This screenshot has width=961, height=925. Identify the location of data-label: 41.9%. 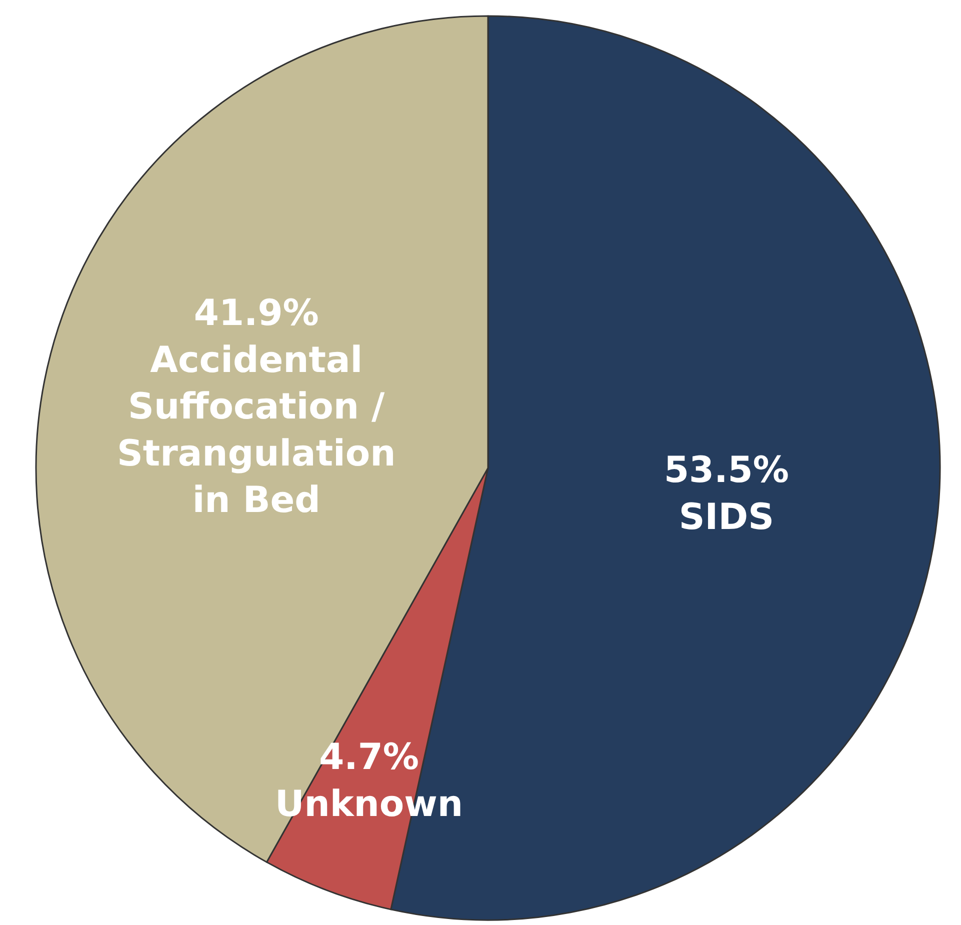
(256, 313).